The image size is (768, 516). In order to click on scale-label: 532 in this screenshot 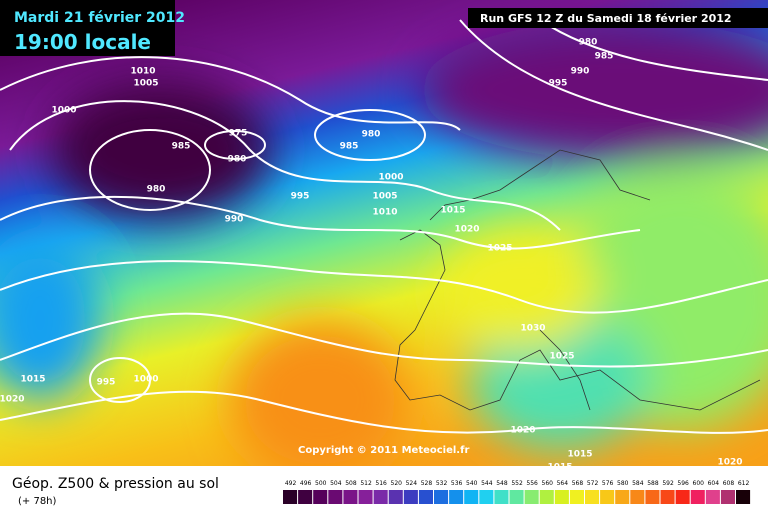, I will do `click(442, 483)`.